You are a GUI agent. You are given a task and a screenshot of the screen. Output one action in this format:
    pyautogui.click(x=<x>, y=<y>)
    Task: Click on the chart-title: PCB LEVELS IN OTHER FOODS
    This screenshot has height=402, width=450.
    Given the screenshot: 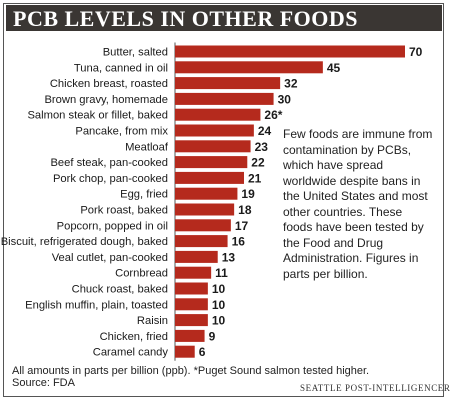 What is the action you would take?
    pyautogui.click(x=186, y=18)
    